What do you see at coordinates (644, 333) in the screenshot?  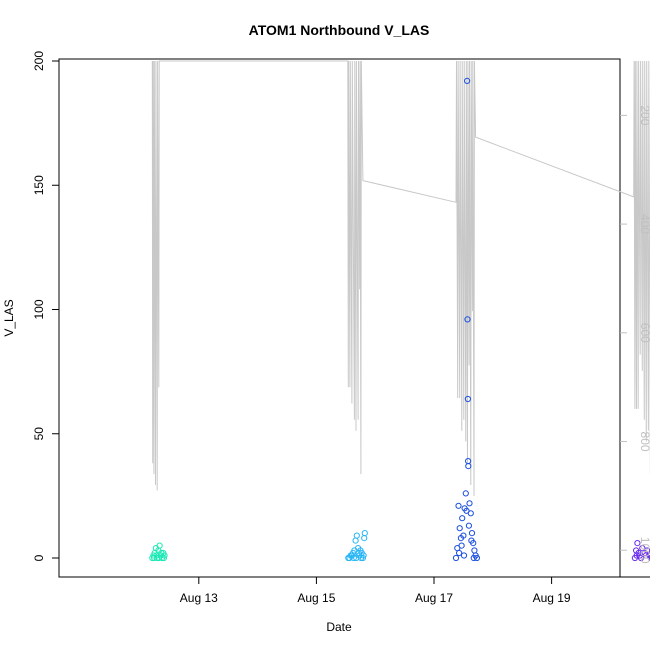 I see `right-tick-label: 600` at bounding box center [644, 333].